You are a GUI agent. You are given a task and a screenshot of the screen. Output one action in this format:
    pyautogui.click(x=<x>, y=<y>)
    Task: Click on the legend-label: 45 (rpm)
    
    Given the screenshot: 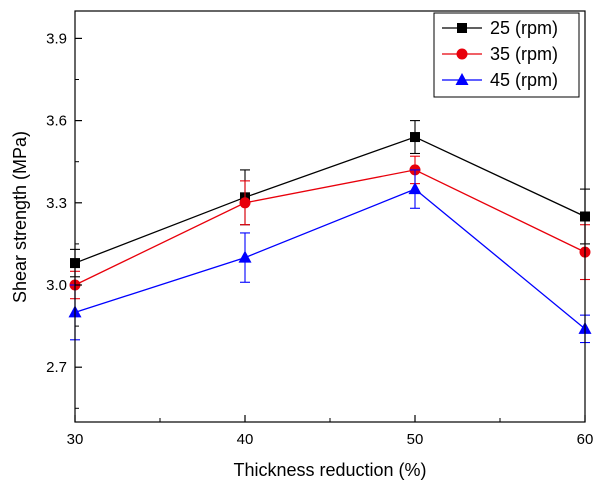 What is the action you would take?
    pyautogui.click(x=524, y=80)
    